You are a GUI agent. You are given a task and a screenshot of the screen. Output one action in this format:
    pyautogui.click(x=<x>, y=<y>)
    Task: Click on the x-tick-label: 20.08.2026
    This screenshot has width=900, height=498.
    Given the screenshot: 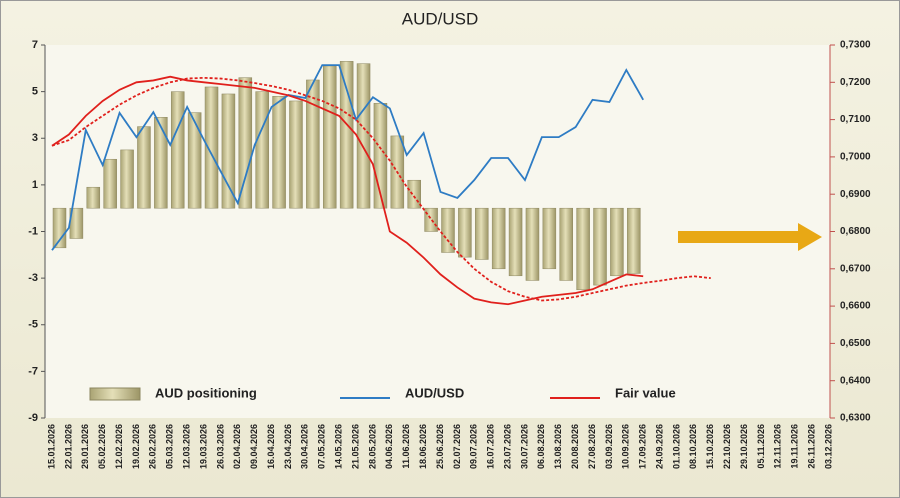 What is the action you would take?
    pyautogui.click(x=575, y=446)
    